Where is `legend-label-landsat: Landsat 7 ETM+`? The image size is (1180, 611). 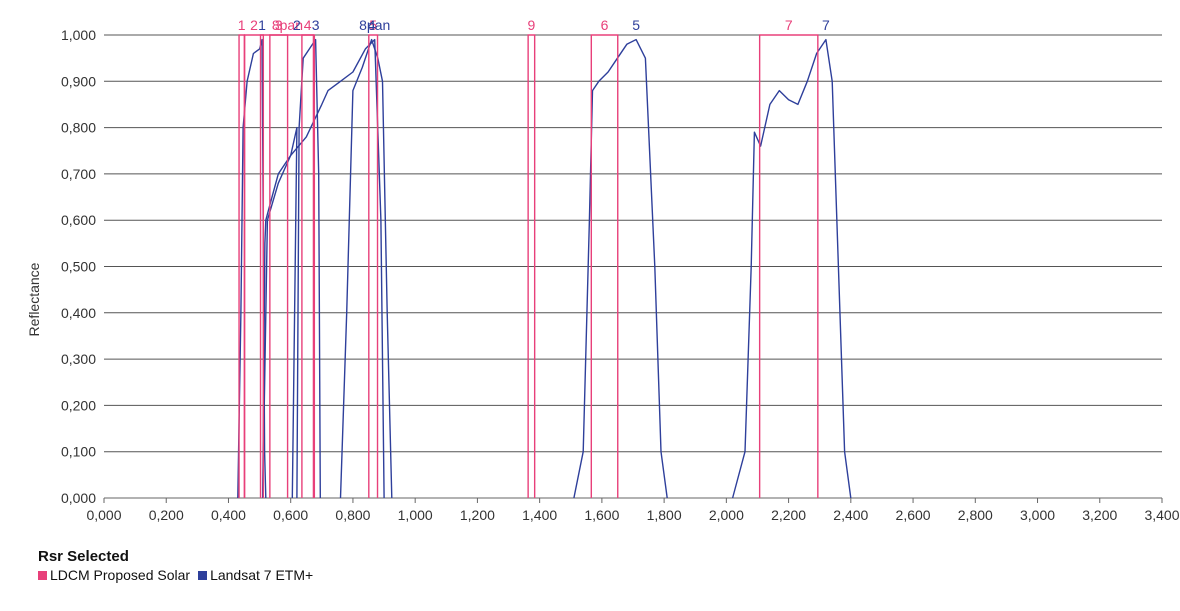
legend-label-landsat: Landsat 7 ETM+ is located at coordinates (262, 575).